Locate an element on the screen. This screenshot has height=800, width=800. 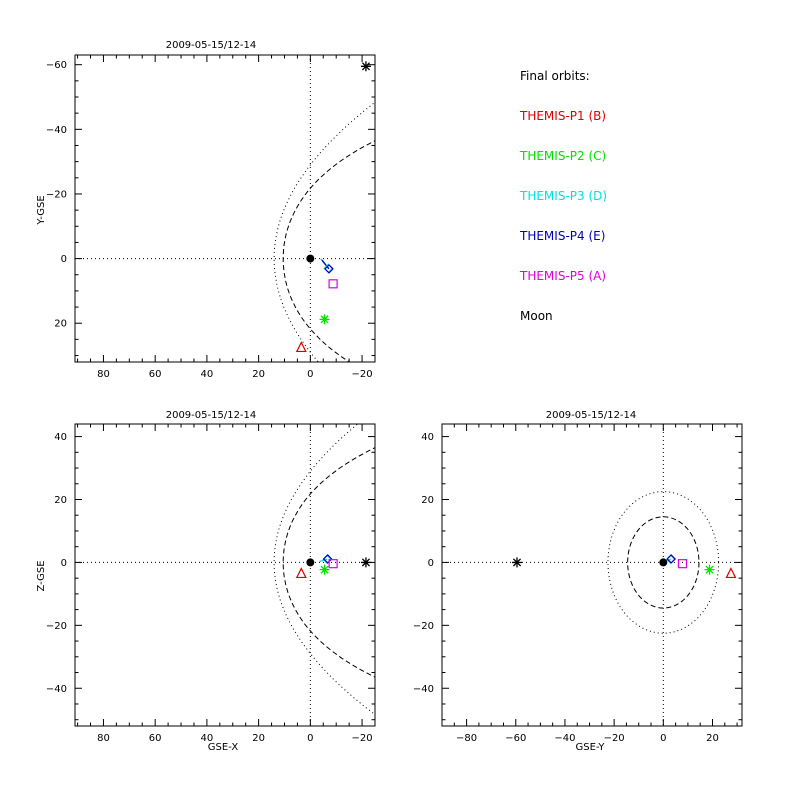
panel-xy-track is located at coordinates (325, 264).